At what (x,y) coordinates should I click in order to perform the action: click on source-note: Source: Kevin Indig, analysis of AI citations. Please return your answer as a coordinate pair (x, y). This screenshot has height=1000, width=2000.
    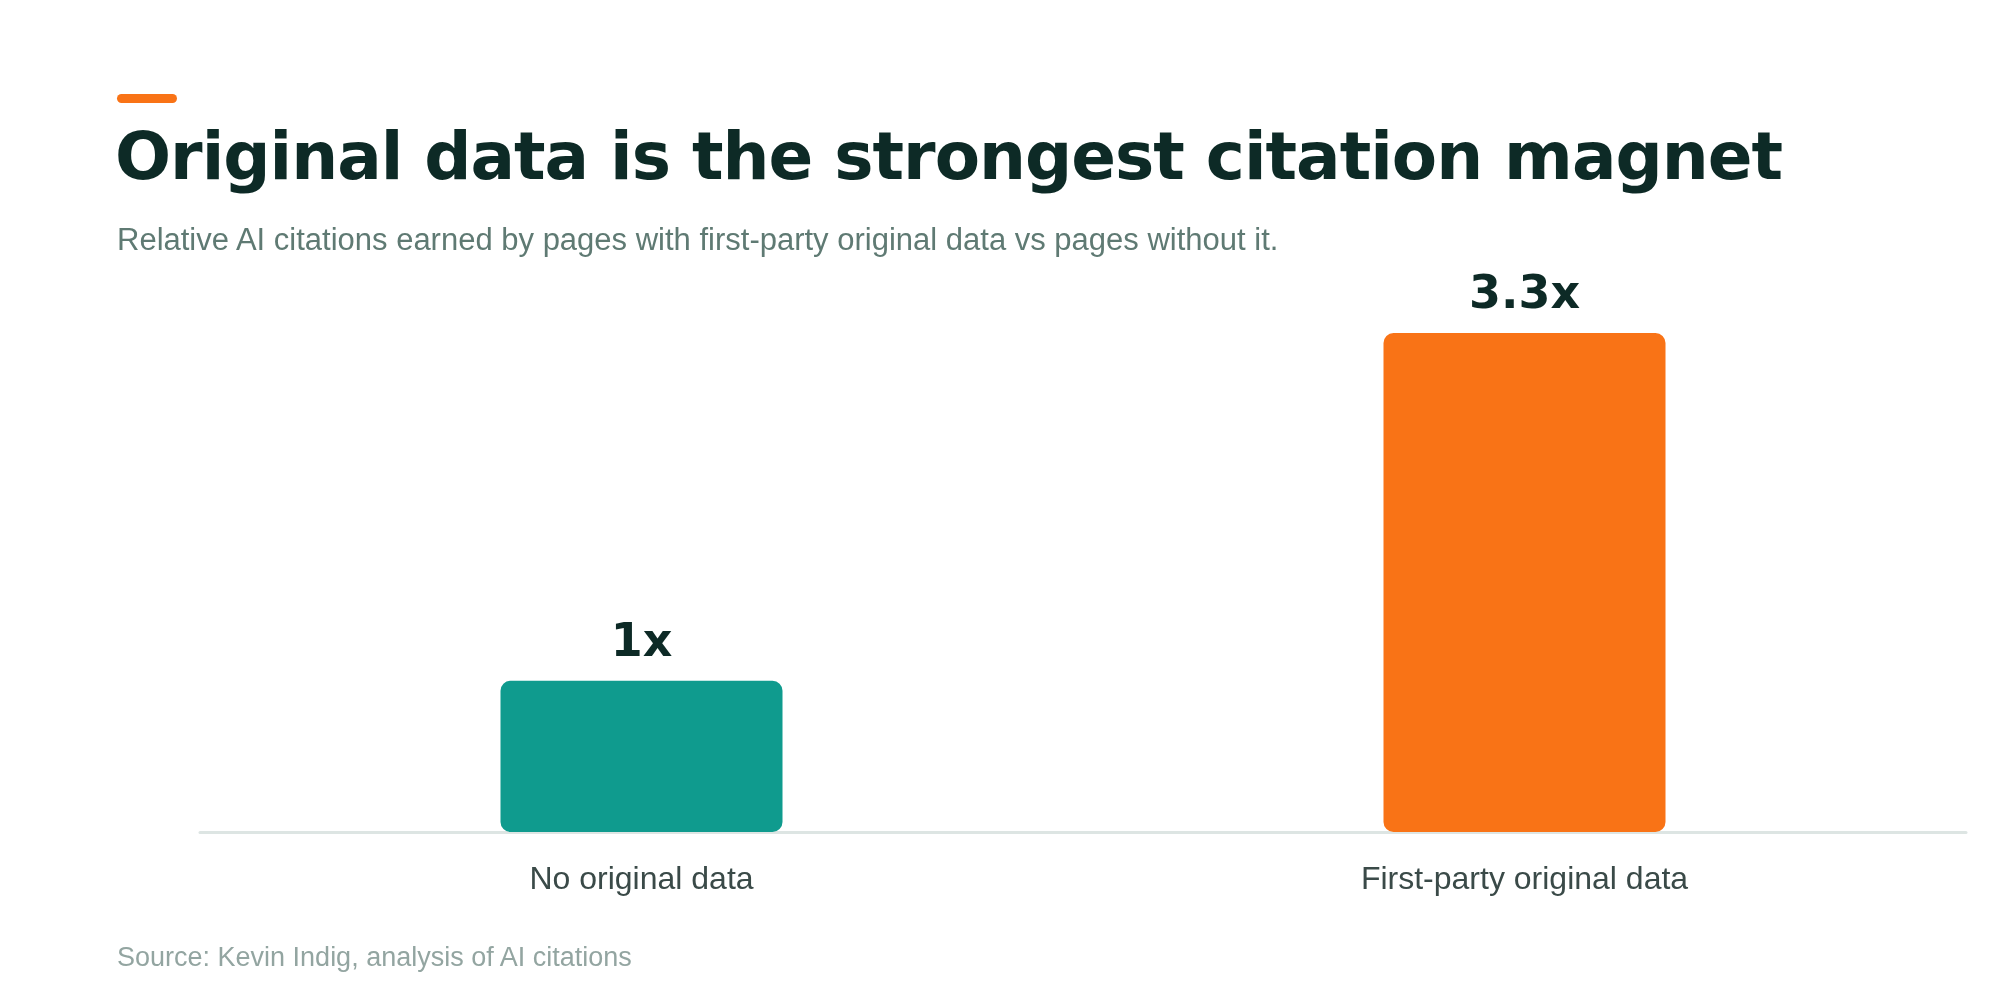
    Looking at the image, I should click on (374, 957).